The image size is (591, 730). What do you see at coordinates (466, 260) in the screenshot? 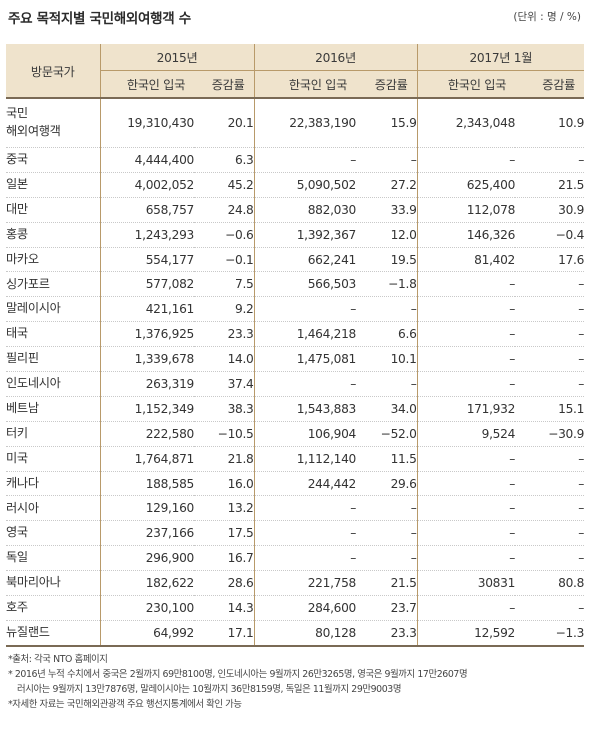
I see `entries-2017-cell: 81,402` at bounding box center [466, 260].